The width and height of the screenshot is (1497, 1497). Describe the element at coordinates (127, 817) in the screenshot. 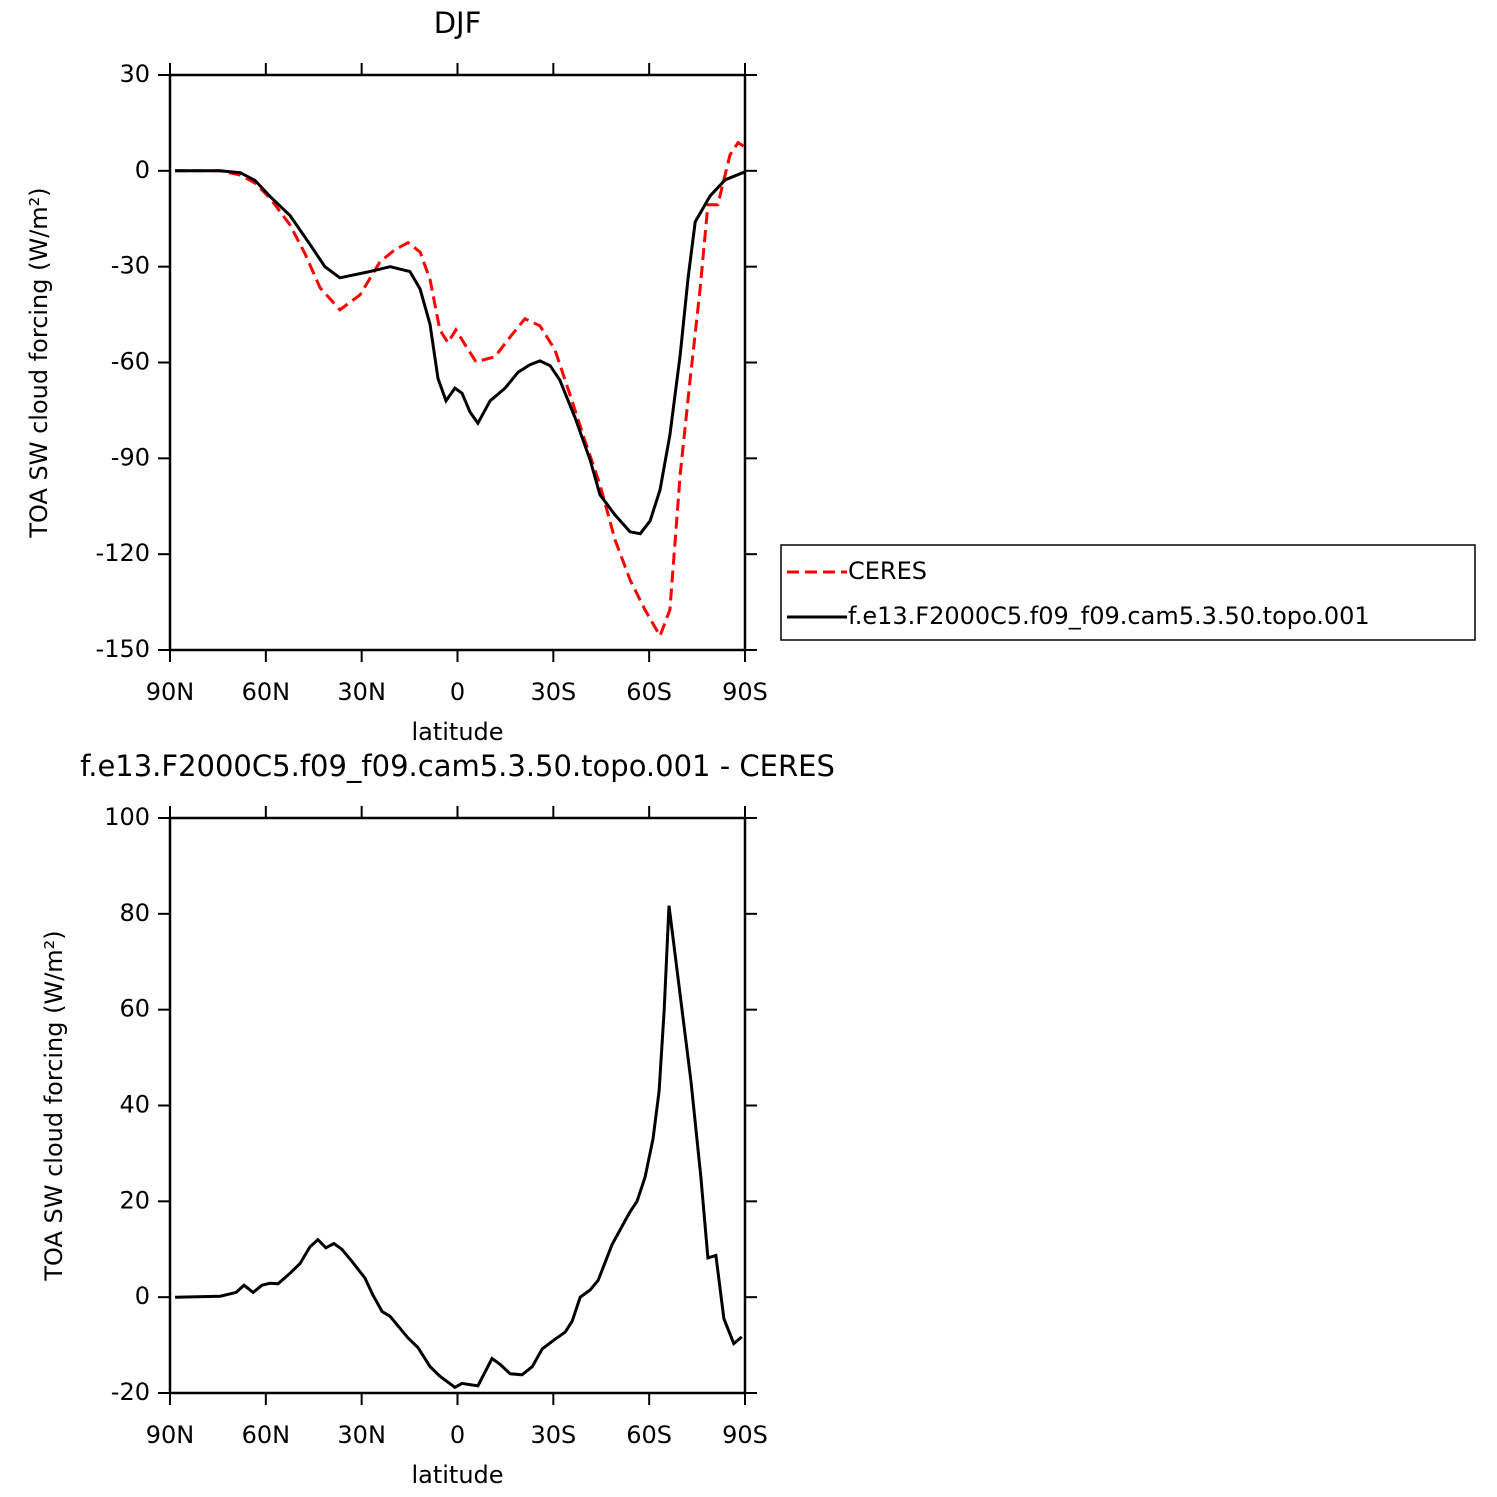

I see `y-tick-label: 100` at that location.